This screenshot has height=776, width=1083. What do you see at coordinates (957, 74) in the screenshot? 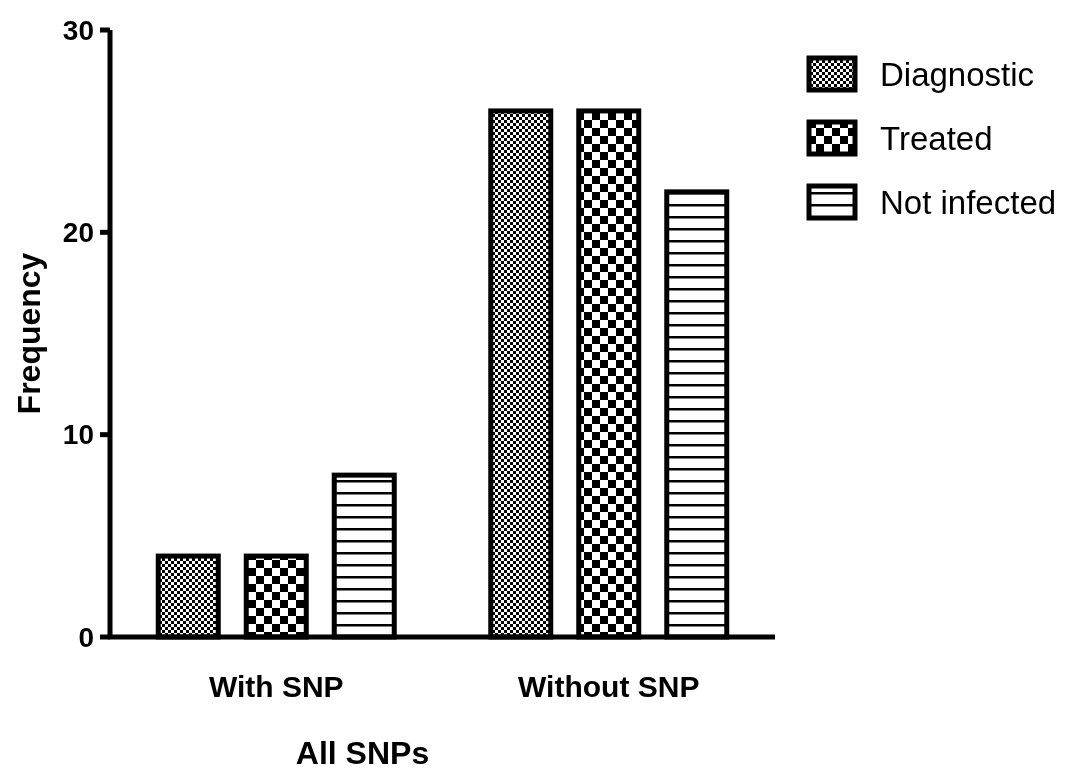
I see `legend-label: Diagnostic` at bounding box center [957, 74].